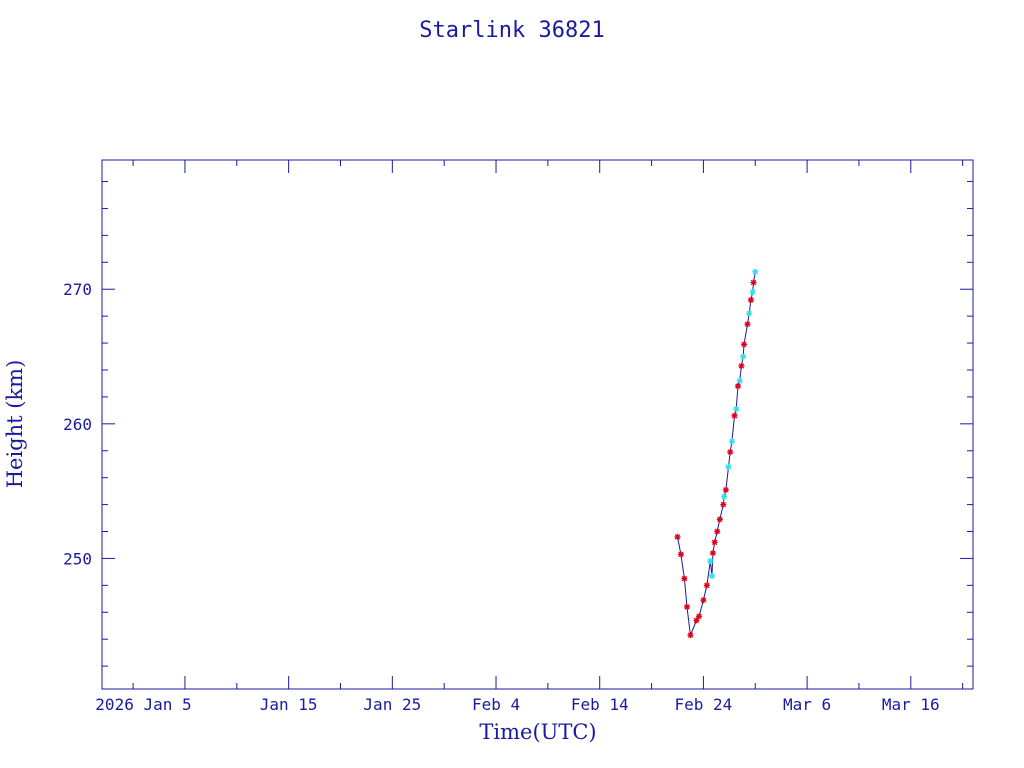 This screenshot has width=1024, height=768. What do you see at coordinates (143, 704) in the screenshot?
I see `x-tick-label: 2026 Jan 5` at bounding box center [143, 704].